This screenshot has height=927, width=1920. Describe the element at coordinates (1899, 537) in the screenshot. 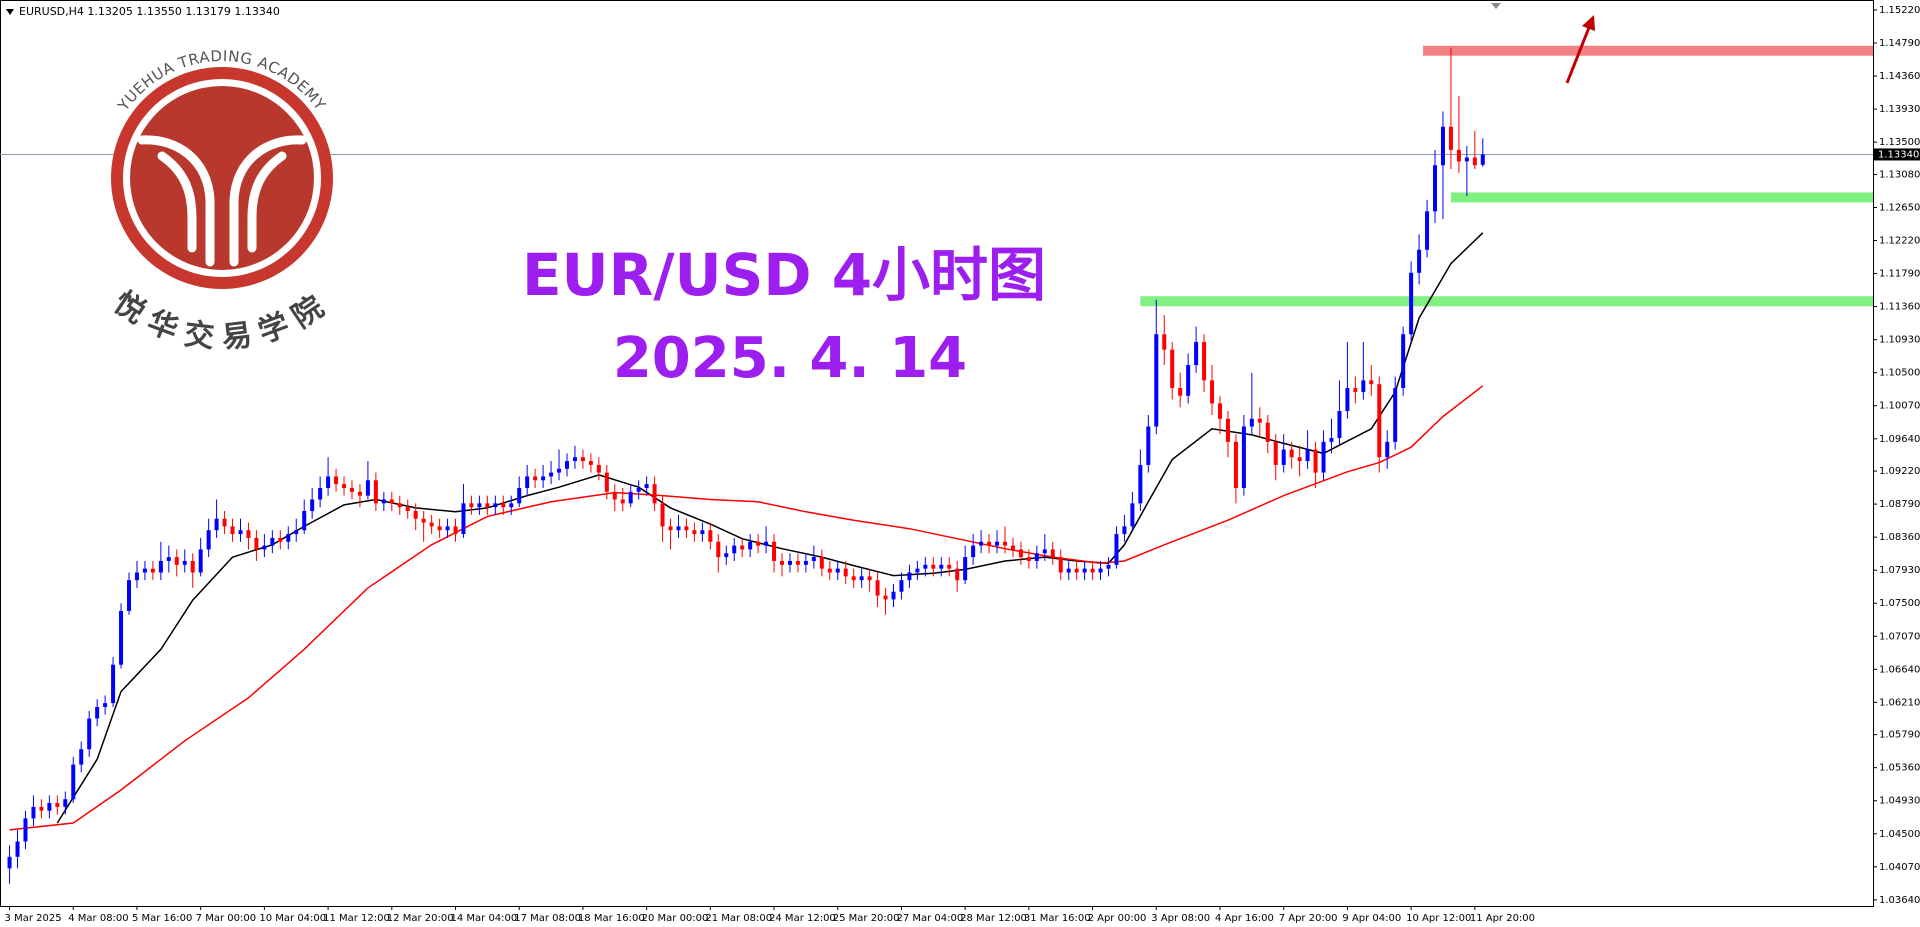

I see `y-tick-label: 1.08360` at that location.